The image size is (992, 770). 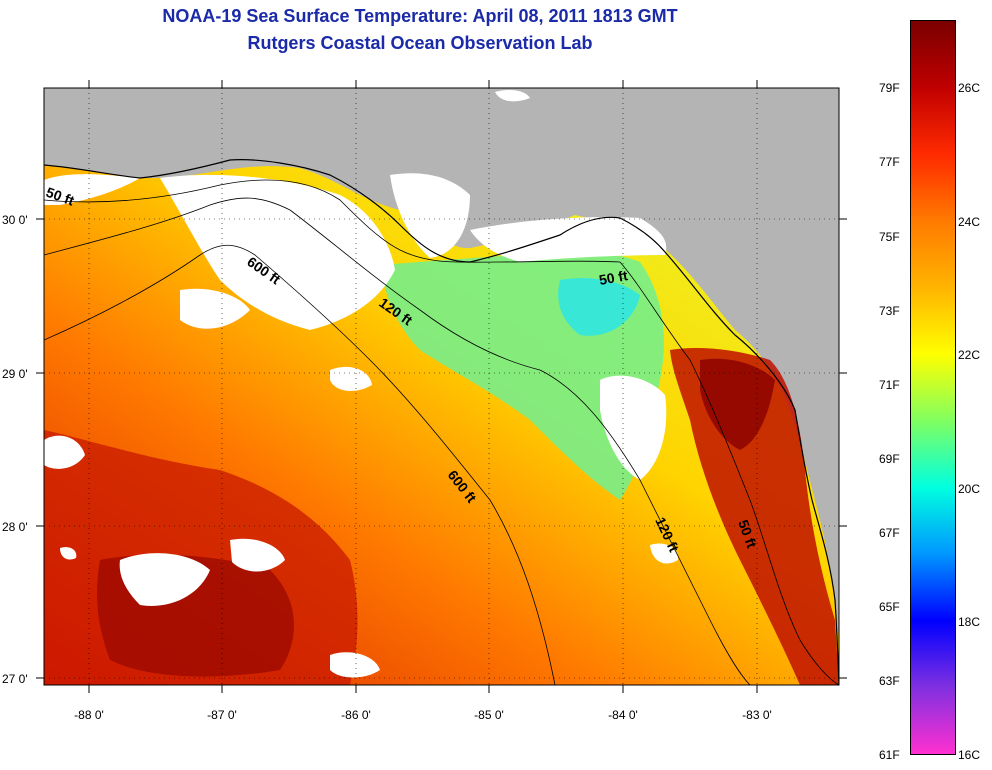 What do you see at coordinates (222, 715) in the screenshot?
I see `lon-label-87: -87 0'` at bounding box center [222, 715].